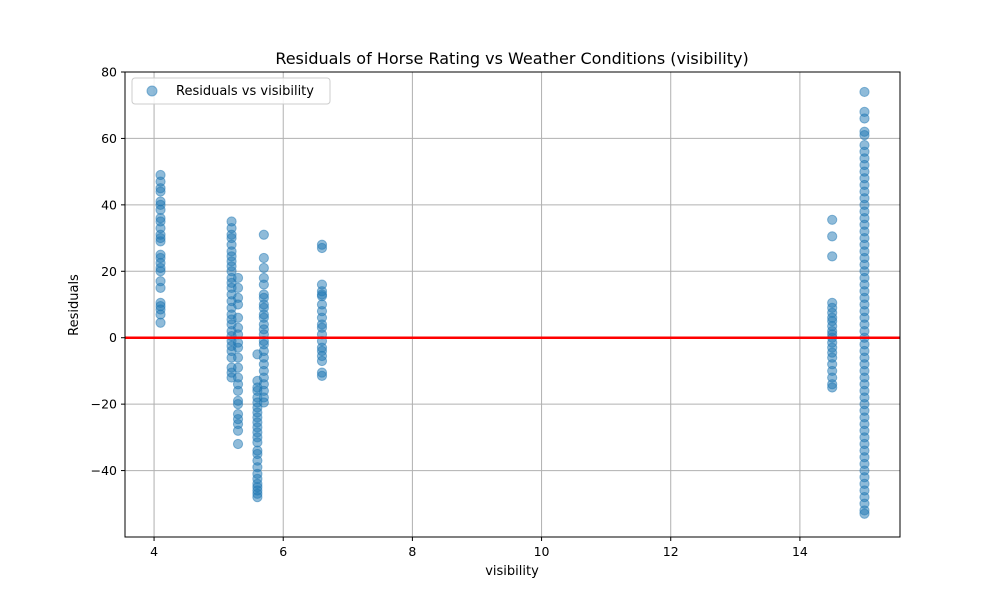  Describe the element at coordinates (479, 548) in the screenshot. I see `x-axis-ticks: 4 6 8 10 12 14` at that location.